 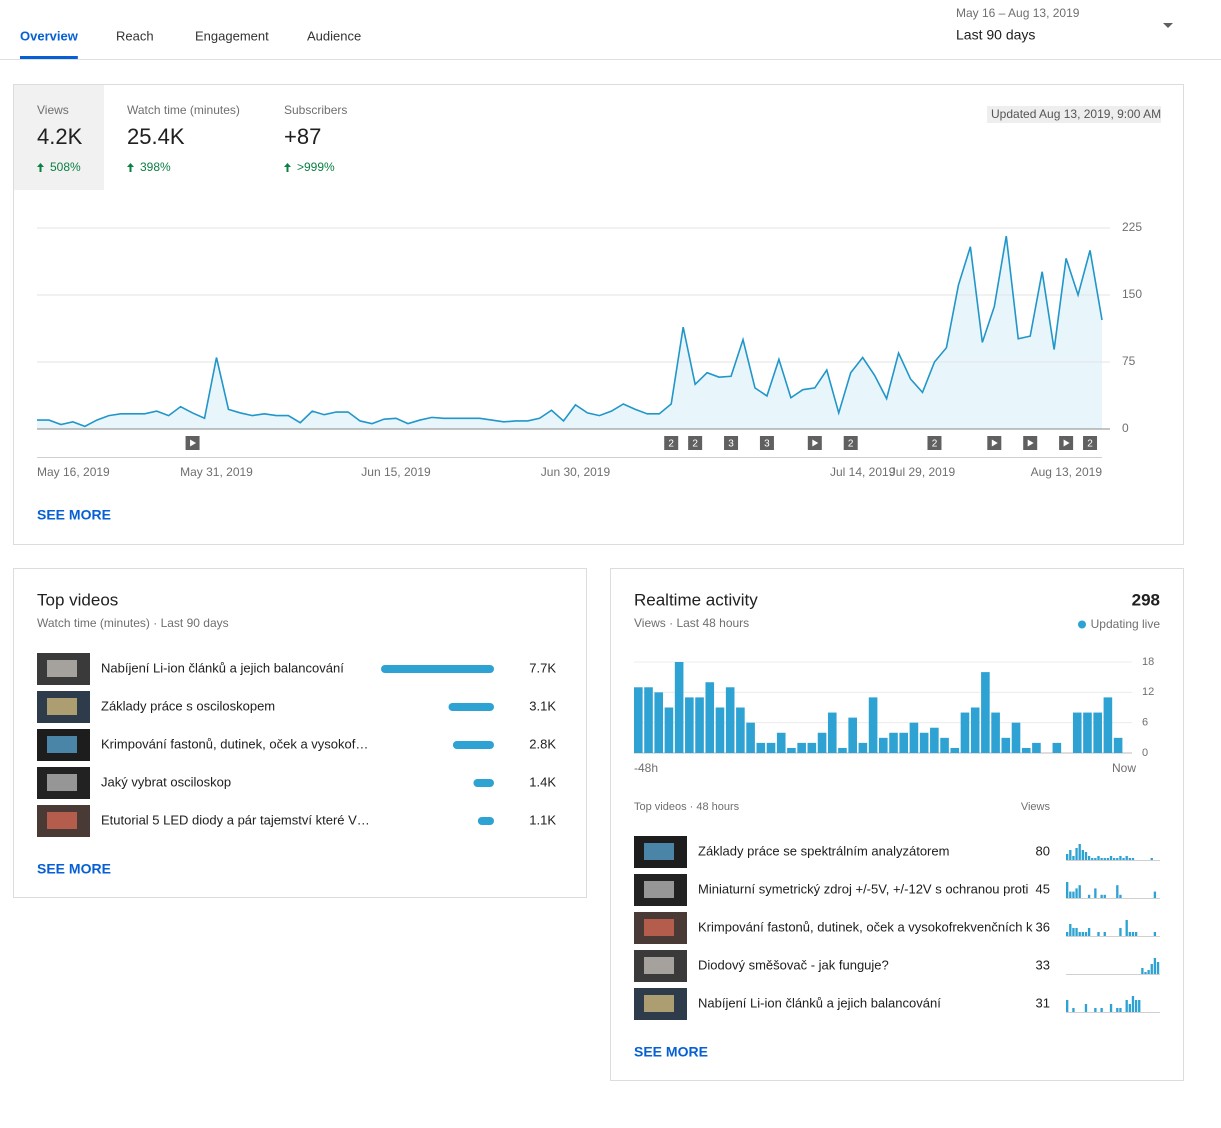 What do you see at coordinates (156, 136) in the screenshot?
I see `metric-value: 25.4K` at bounding box center [156, 136].